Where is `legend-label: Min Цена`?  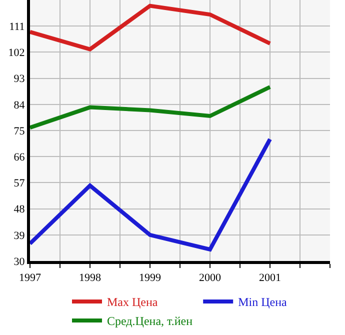
legend-label: Min Цена is located at coordinates (263, 302).